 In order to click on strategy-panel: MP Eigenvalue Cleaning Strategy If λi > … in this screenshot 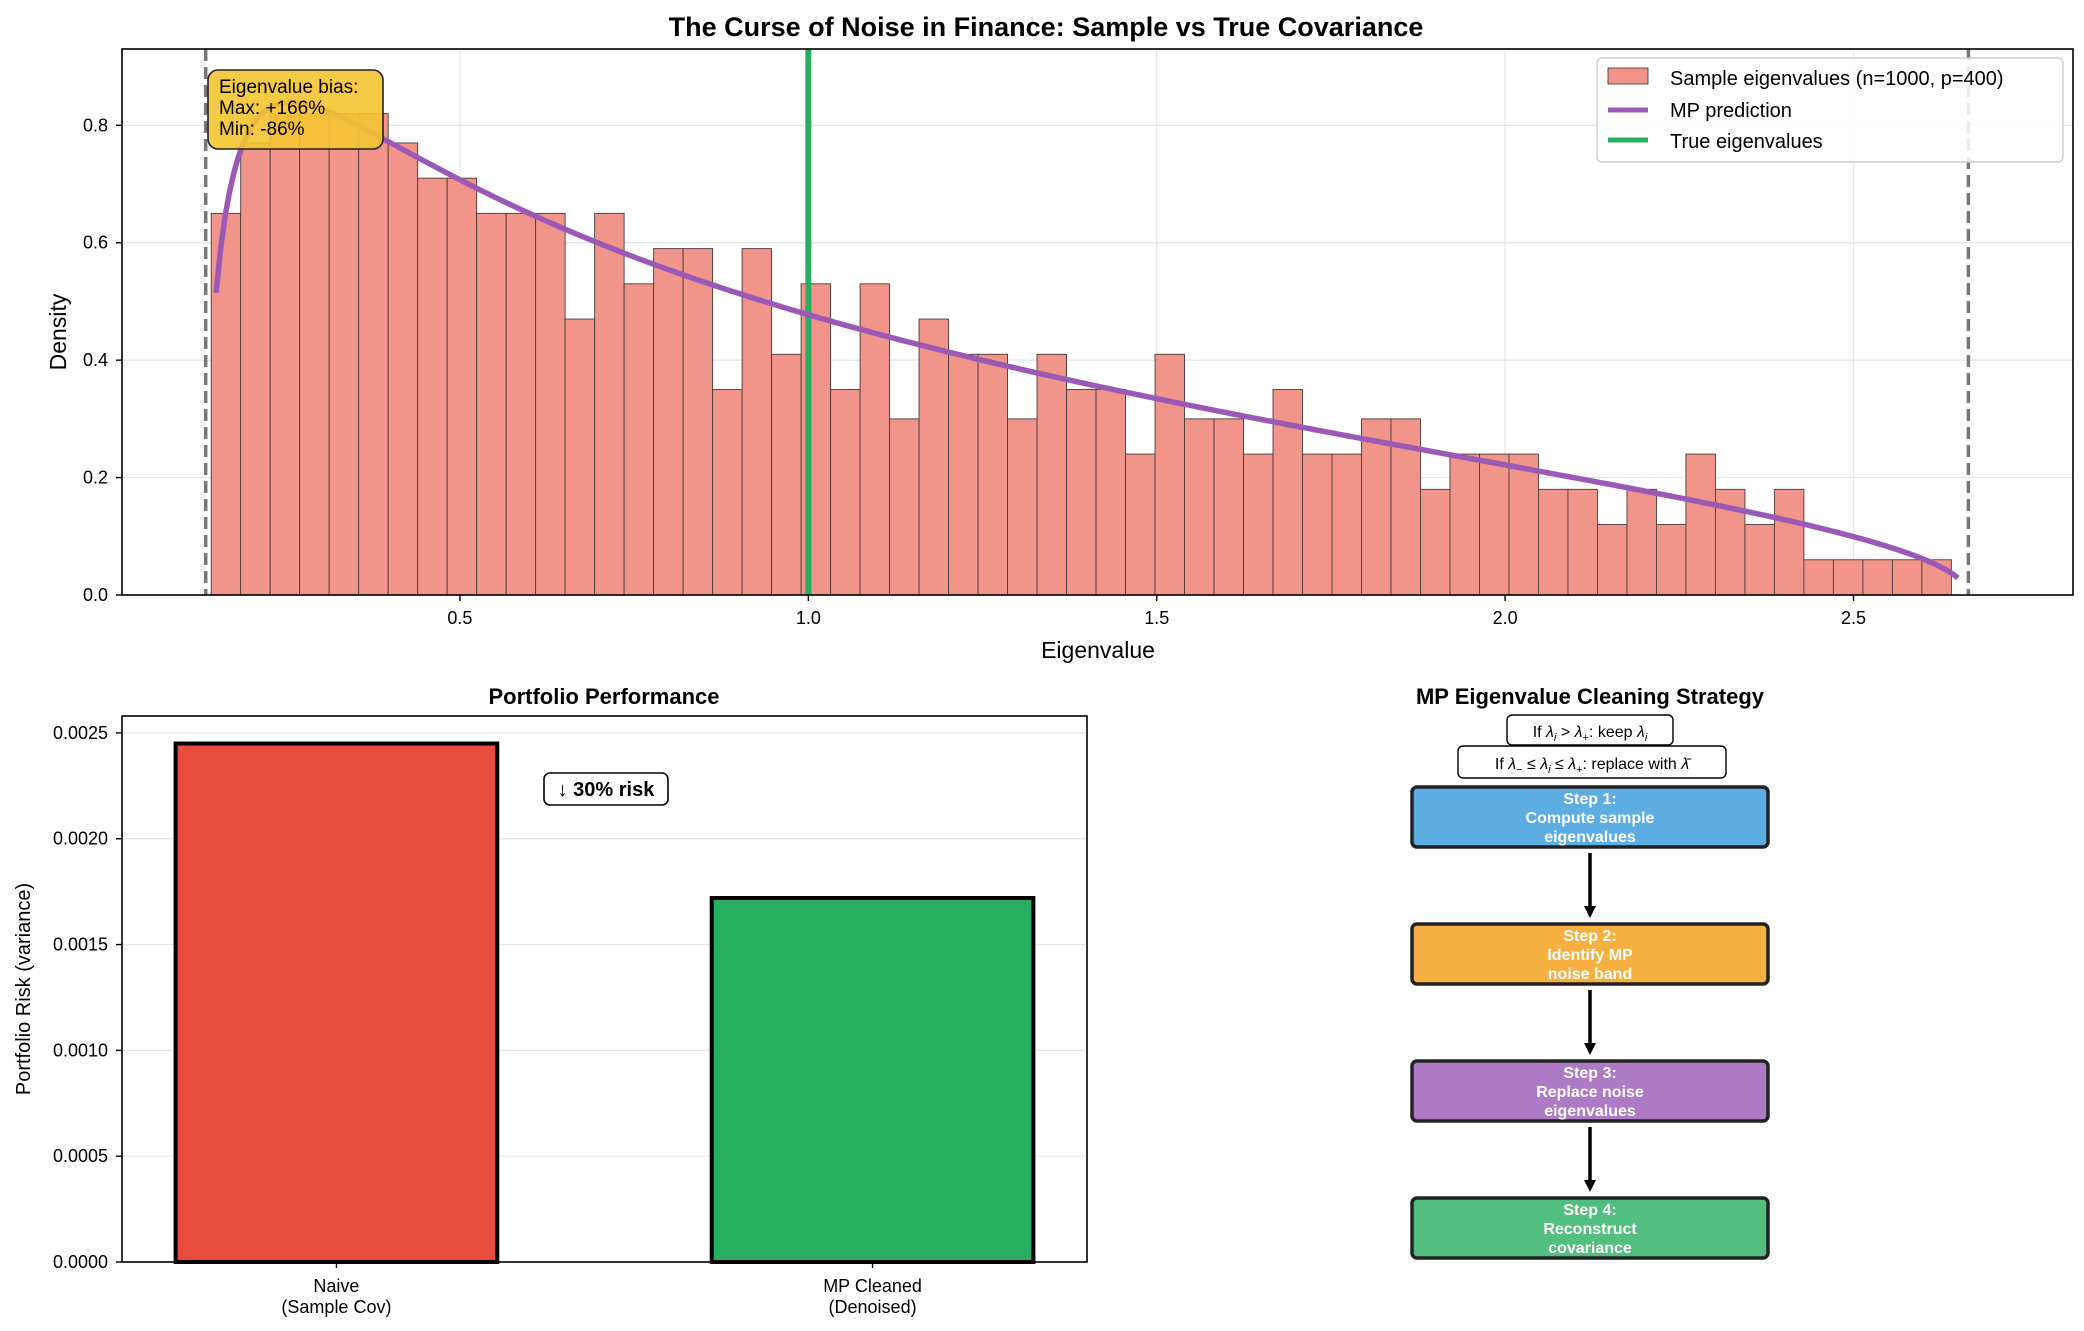, I will do `click(1590, 972)`.